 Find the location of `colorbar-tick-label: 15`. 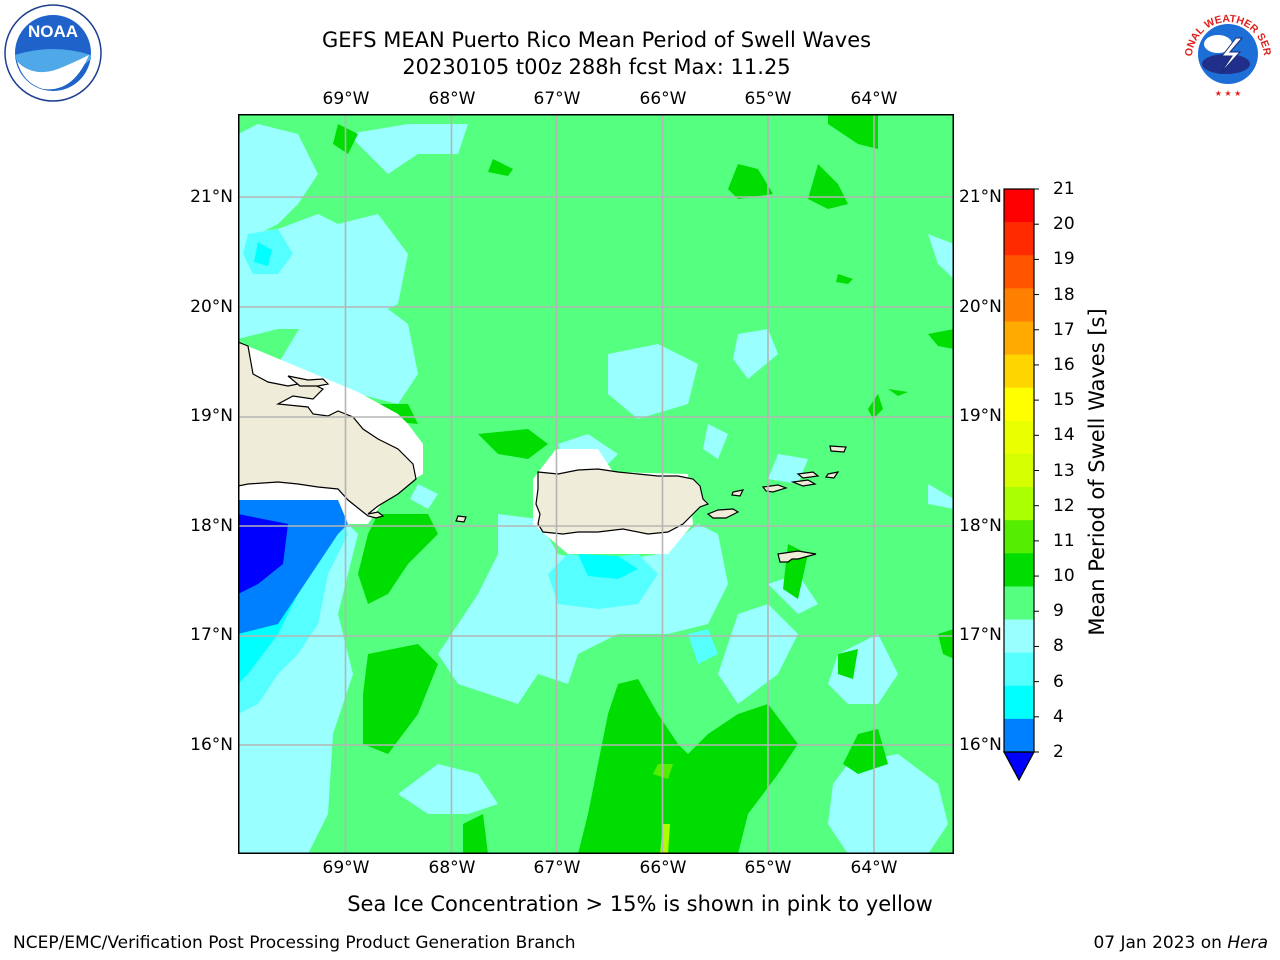

colorbar-tick-label: 15 is located at coordinates (1064, 400).